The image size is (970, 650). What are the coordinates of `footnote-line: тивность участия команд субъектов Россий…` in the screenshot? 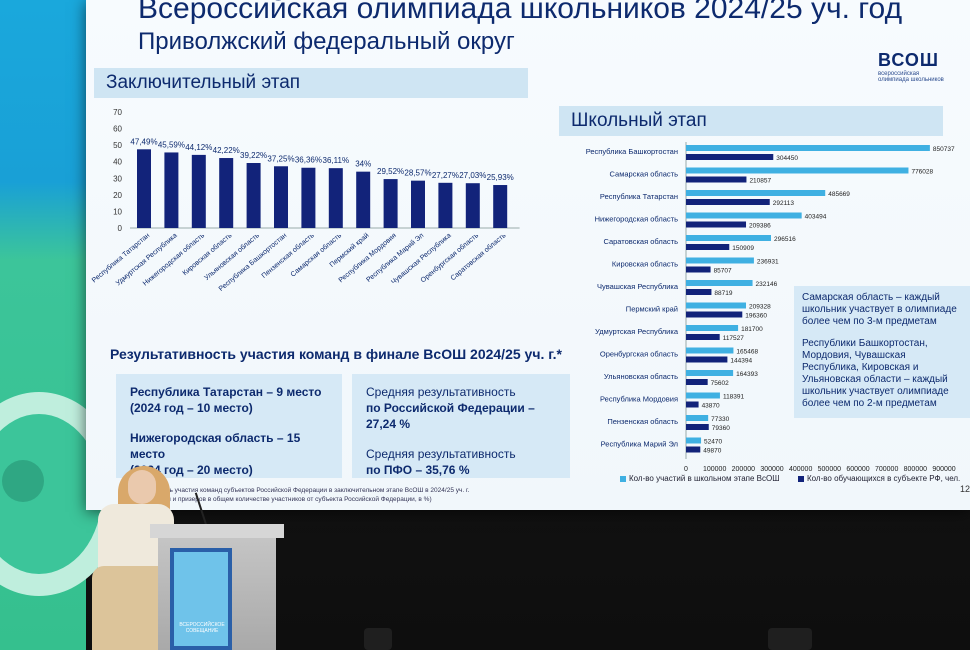 It's located at (308, 490).